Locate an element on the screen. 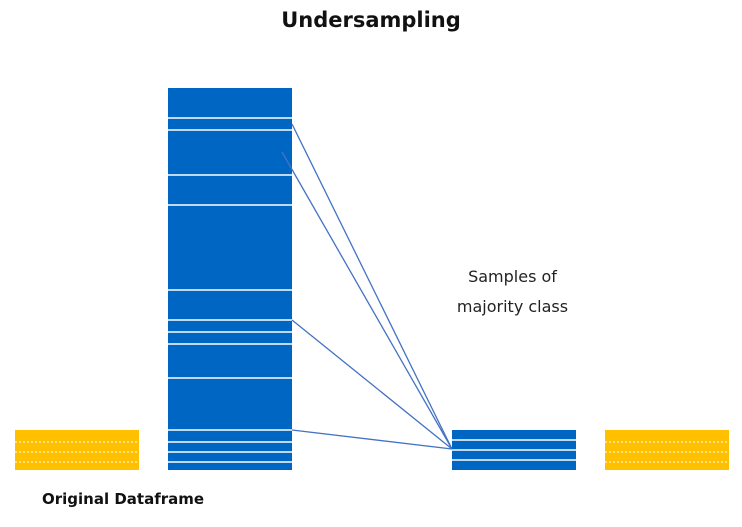 The height and width of the screenshot is (527, 742). original-dataframe-label: Original Dataframe is located at coordinates (123, 499).